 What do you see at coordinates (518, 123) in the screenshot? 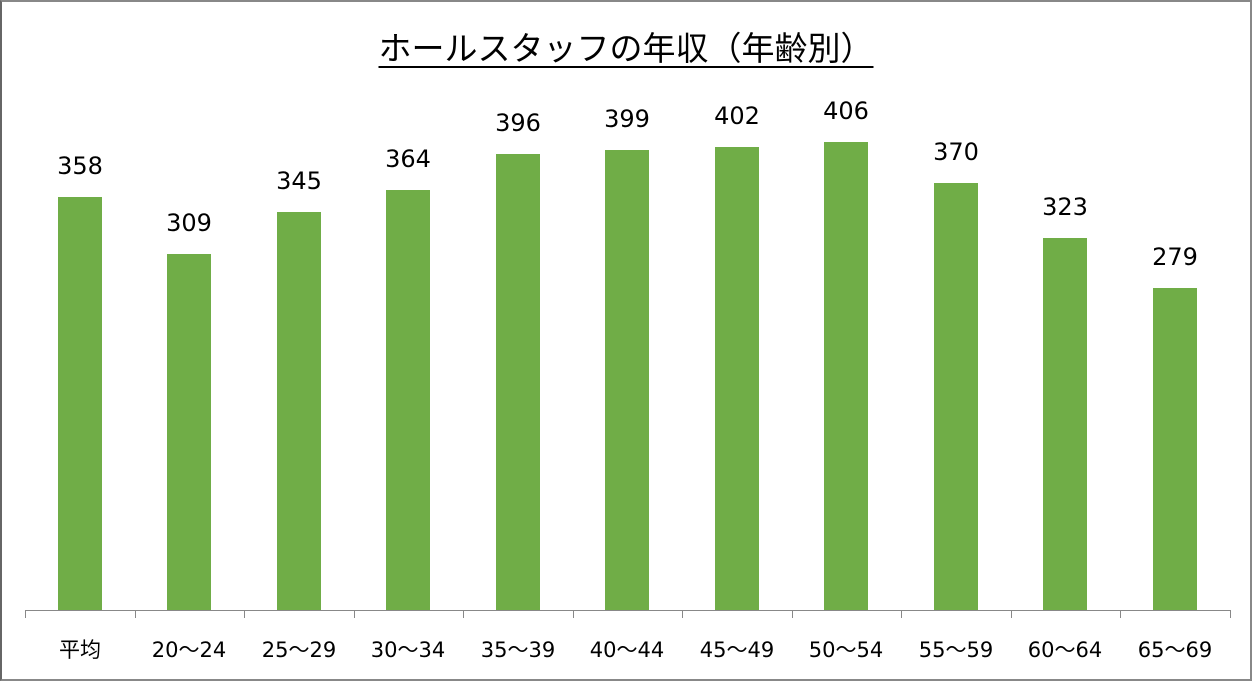
I see `data-label: 396` at bounding box center [518, 123].